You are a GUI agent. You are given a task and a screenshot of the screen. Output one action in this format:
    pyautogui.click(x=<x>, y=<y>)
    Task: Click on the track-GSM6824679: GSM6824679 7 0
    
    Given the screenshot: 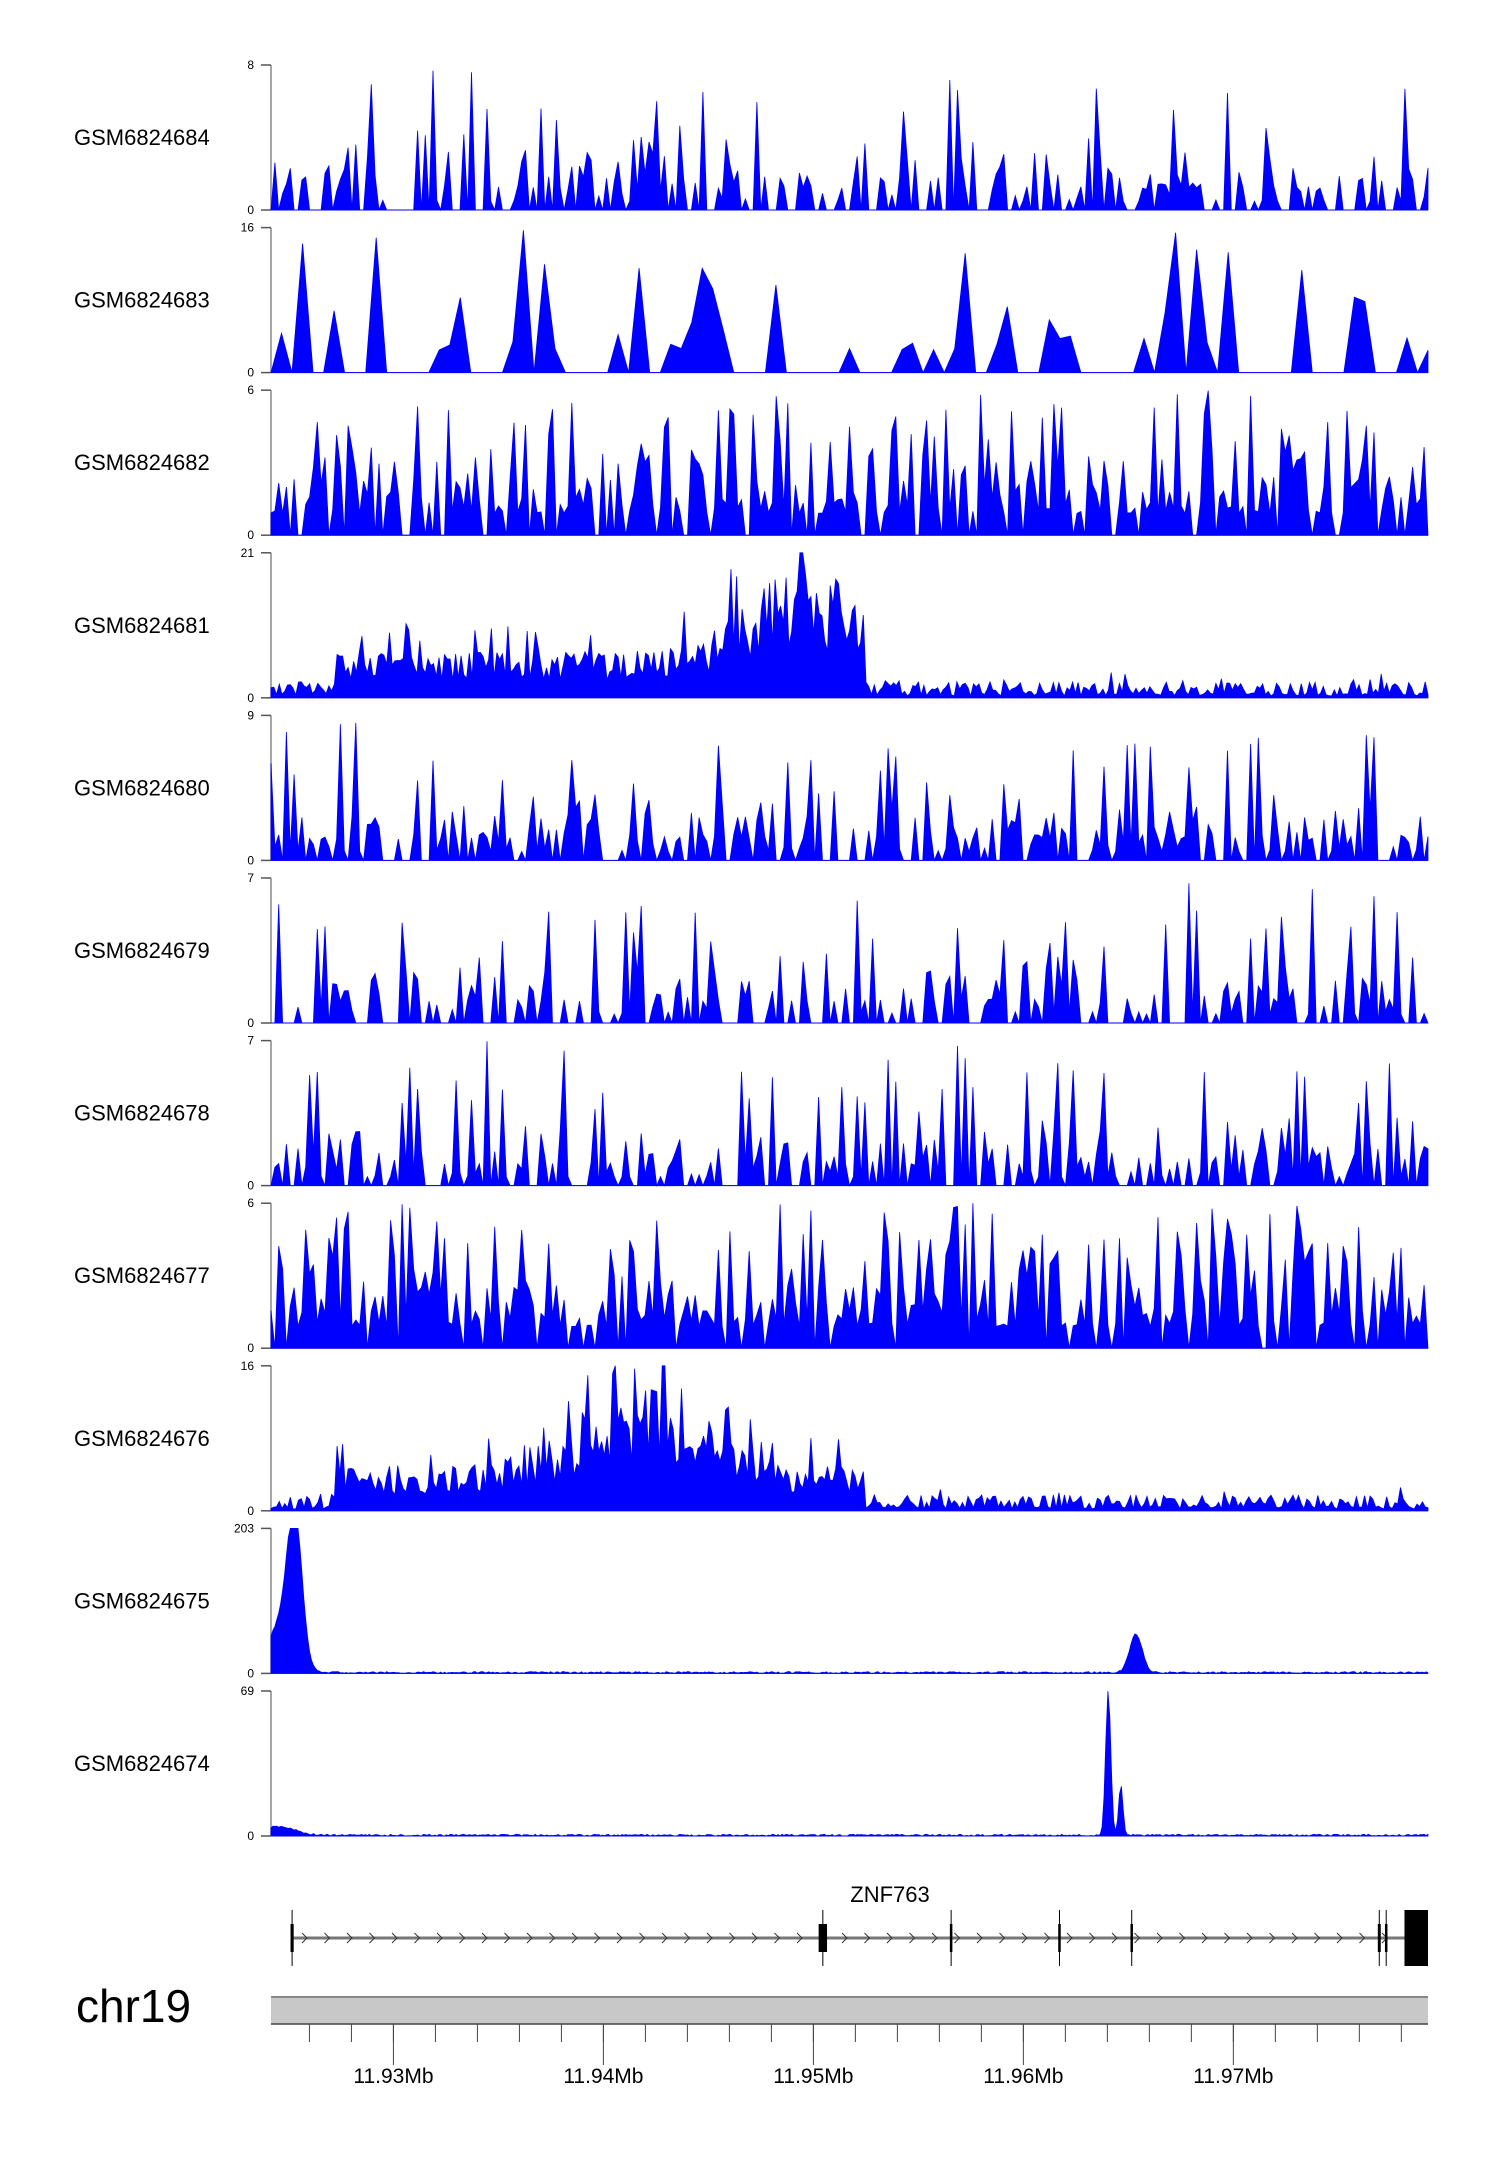 What is the action you would take?
    pyautogui.click(x=751, y=950)
    